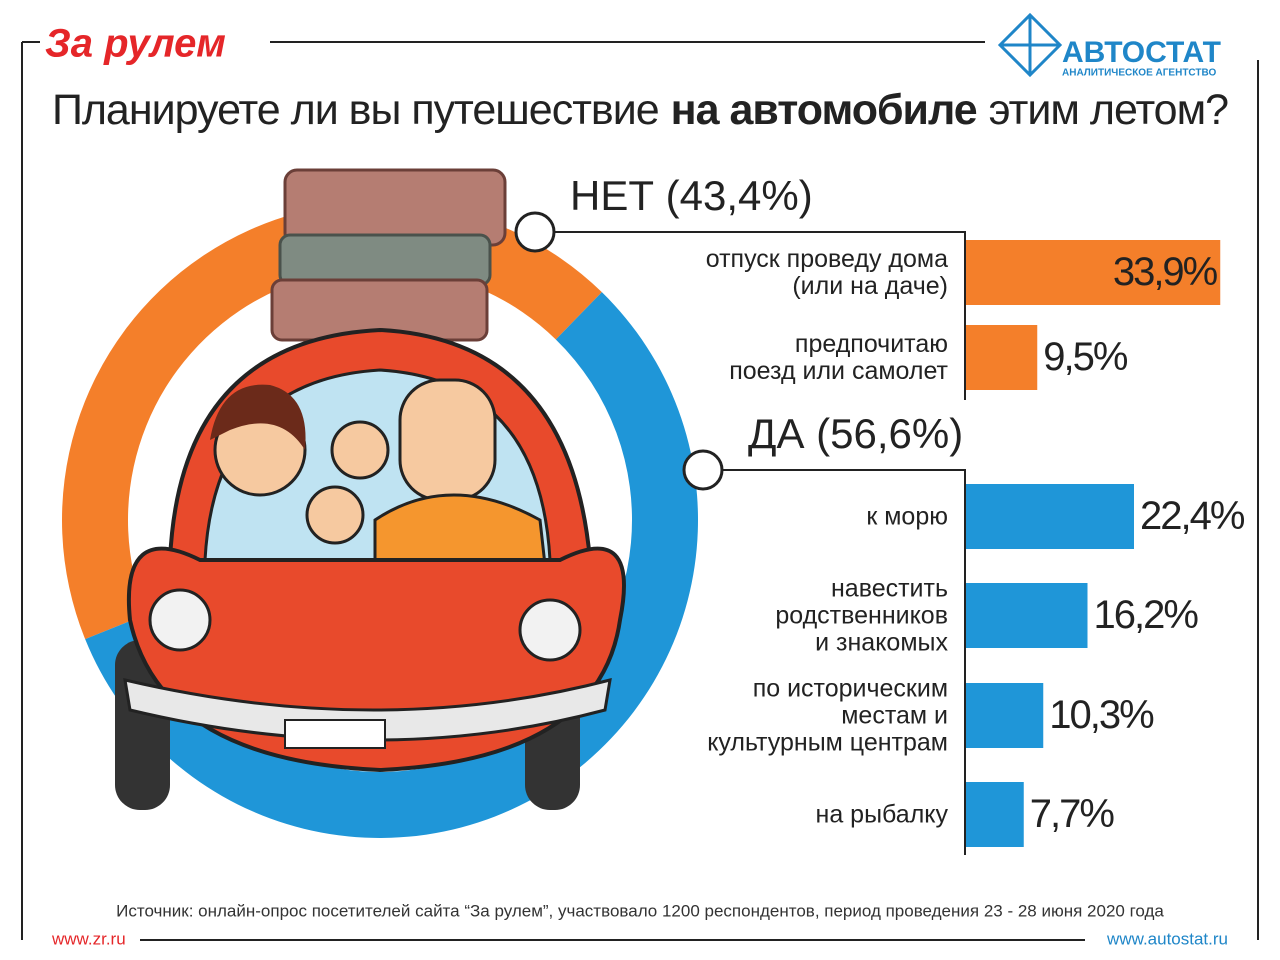 Image resolution: width=1280 pixels, height=960 pixels. Describe the element at coordinates (355, 110) in the screenshot. I see `title-part: Планируете ли вы путешествие` at that location.